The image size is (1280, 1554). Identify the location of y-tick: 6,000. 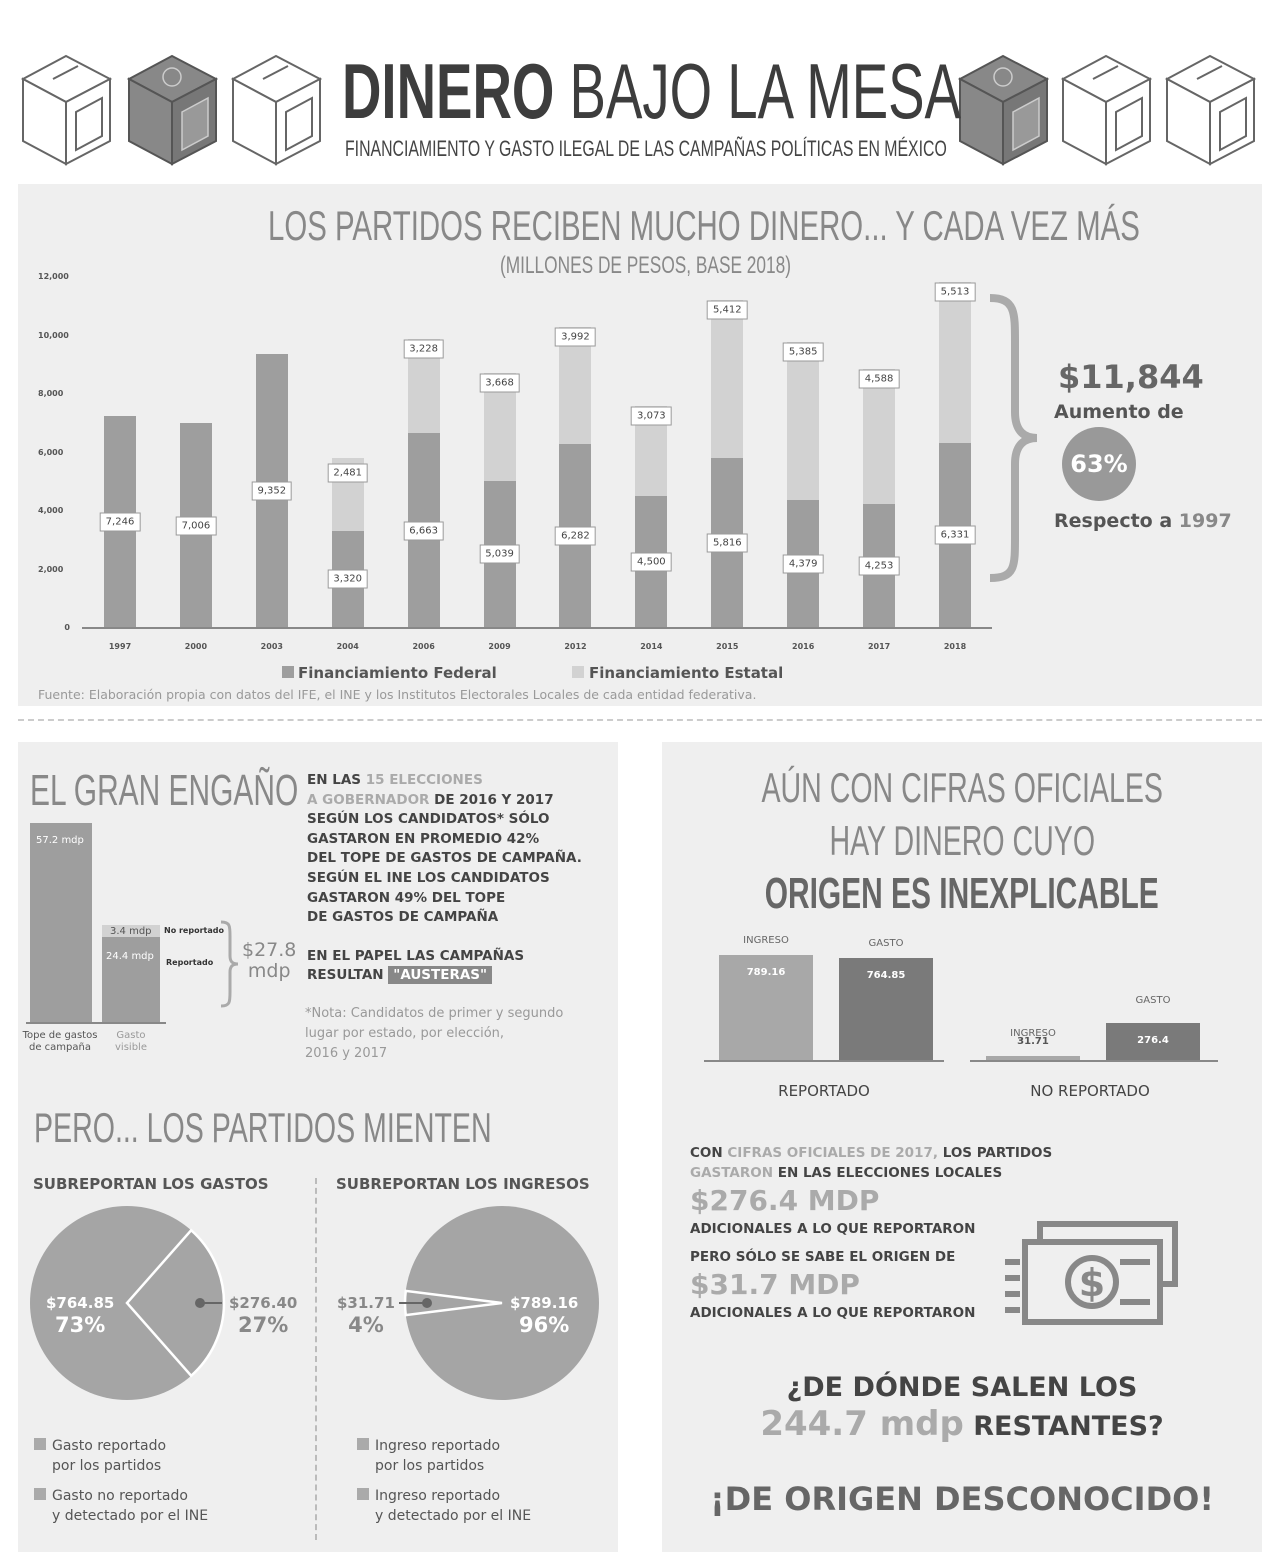
(51, 452).